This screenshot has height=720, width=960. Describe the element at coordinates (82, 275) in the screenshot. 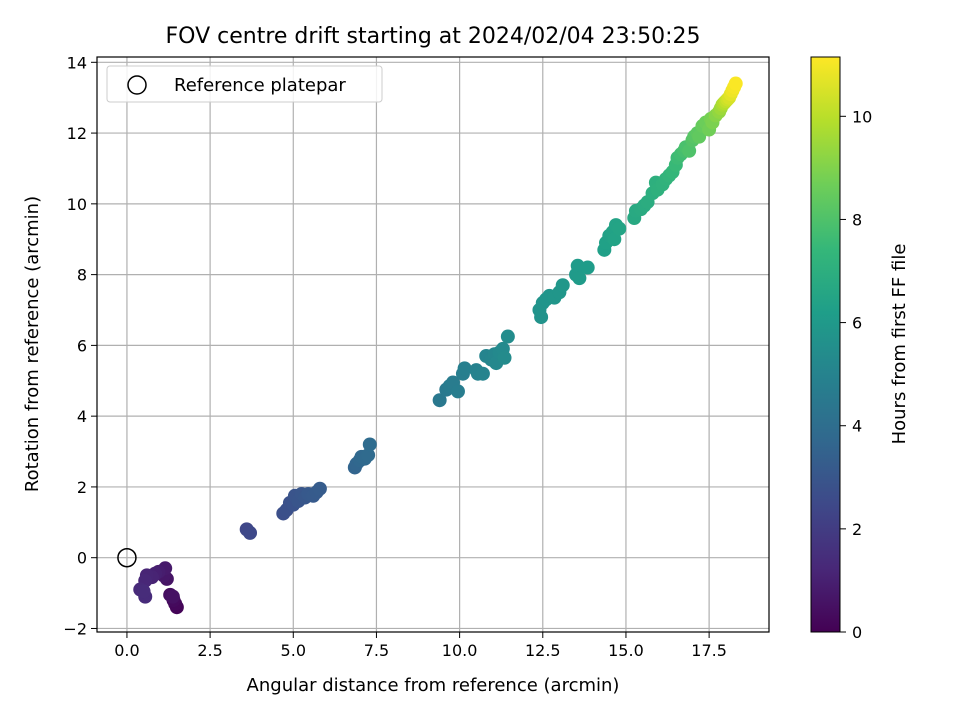

I see `y-tick-label: 8` at that location.